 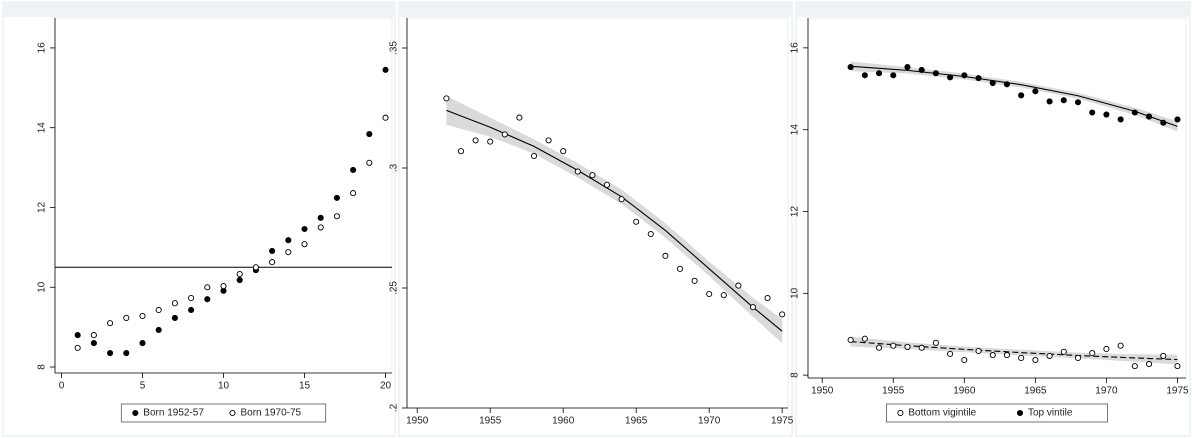 I want to click on x-tick-label: 1970, so click(x=709, y=421).